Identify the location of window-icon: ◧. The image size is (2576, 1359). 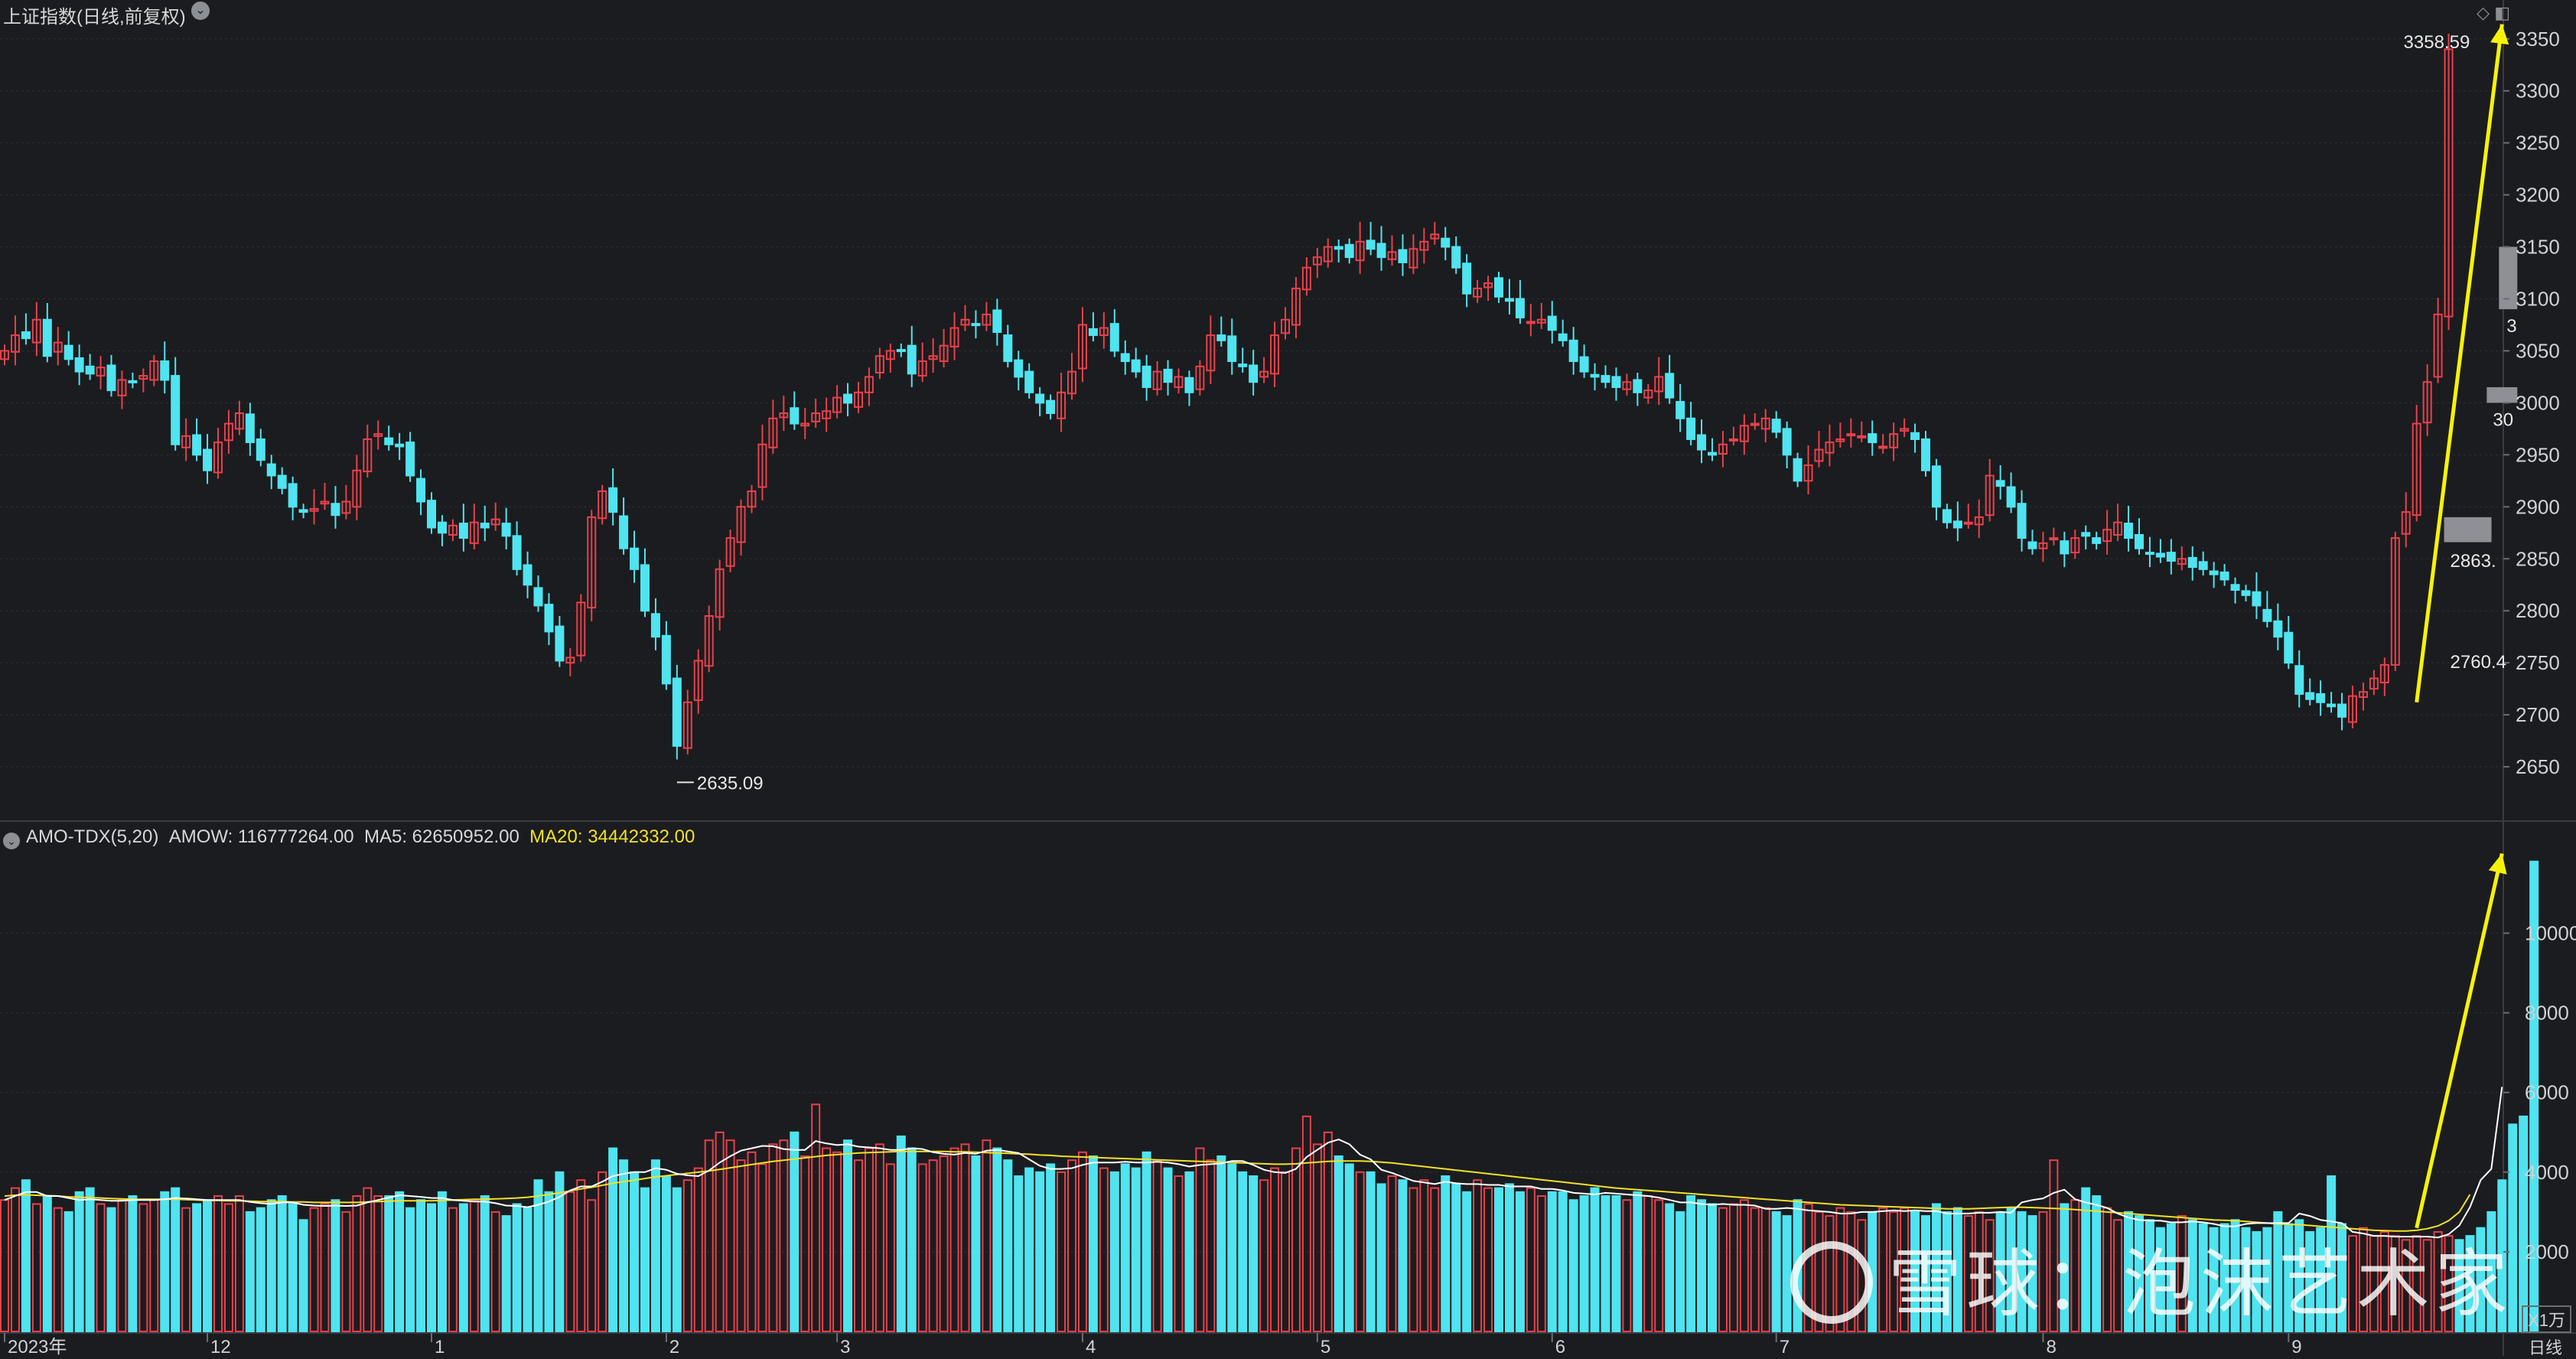
(2502, 12).